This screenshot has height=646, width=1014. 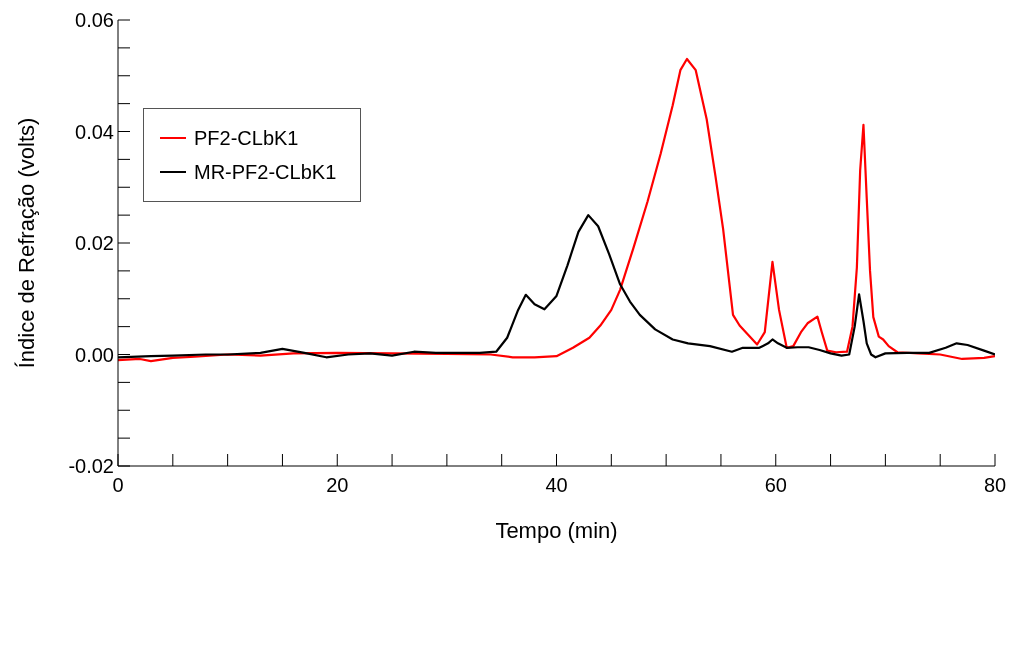 I want to click on x-axis-title: Tempo (min), so click(x=556, y=530).